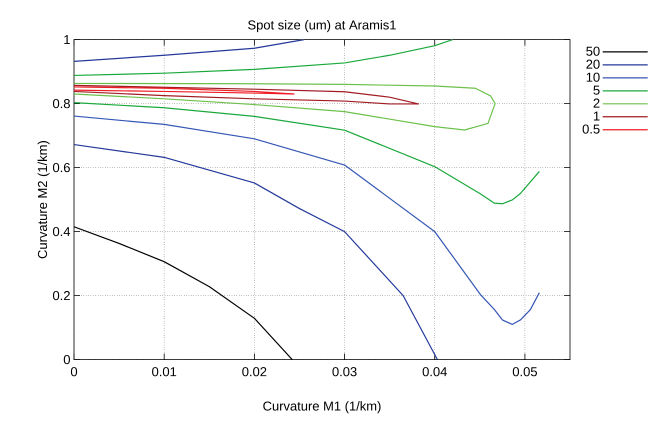 This screenshot has width=665, height=433. What do you see at coordinates (593, 51) in the screenshot?
I see `legend-label: 50` at bounding box center [593, 51].